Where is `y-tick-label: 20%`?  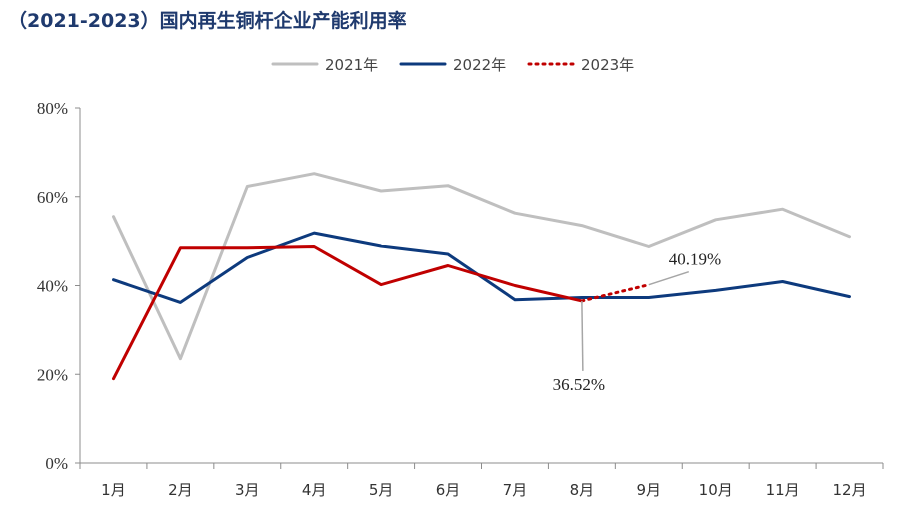
y-tick-label: 20% is located at coordinates (52, 374).